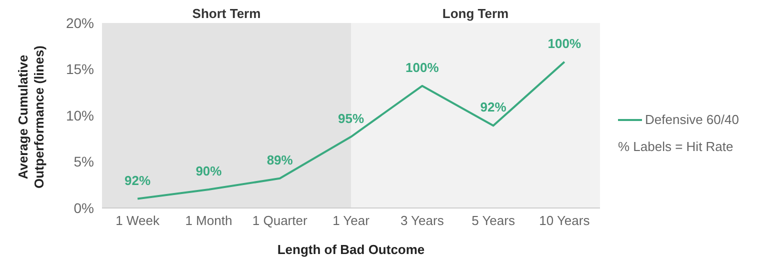  I want to click on band-label: Short Term, so click(226, 13).